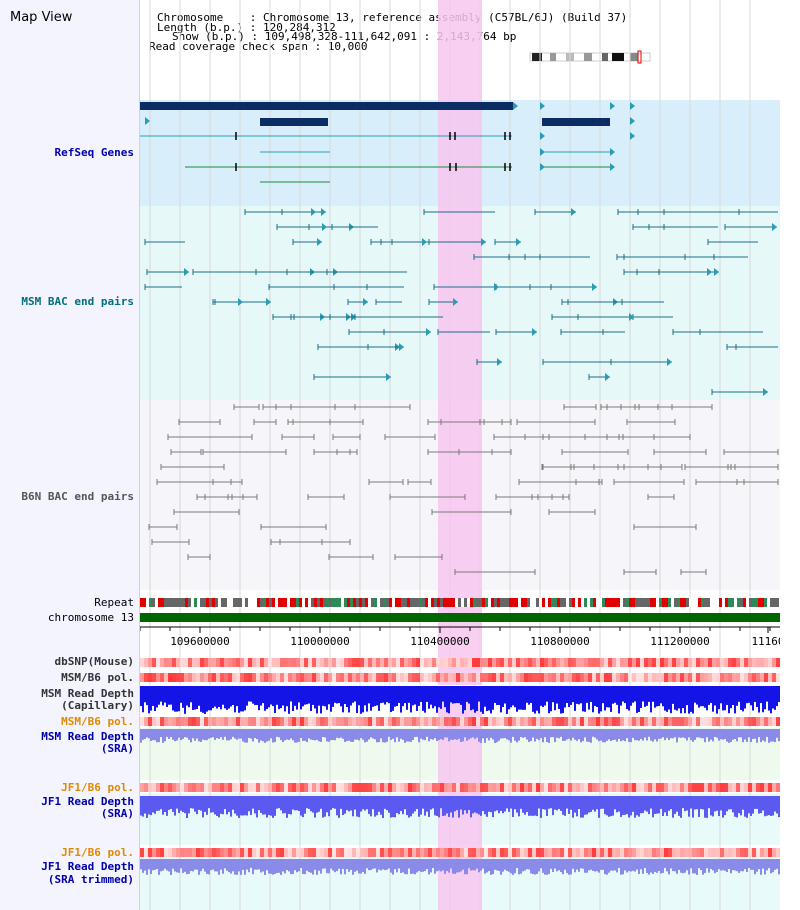  I want to click on jf1-depth-sra-label: JF1 Read Depth, so click(87, 801).